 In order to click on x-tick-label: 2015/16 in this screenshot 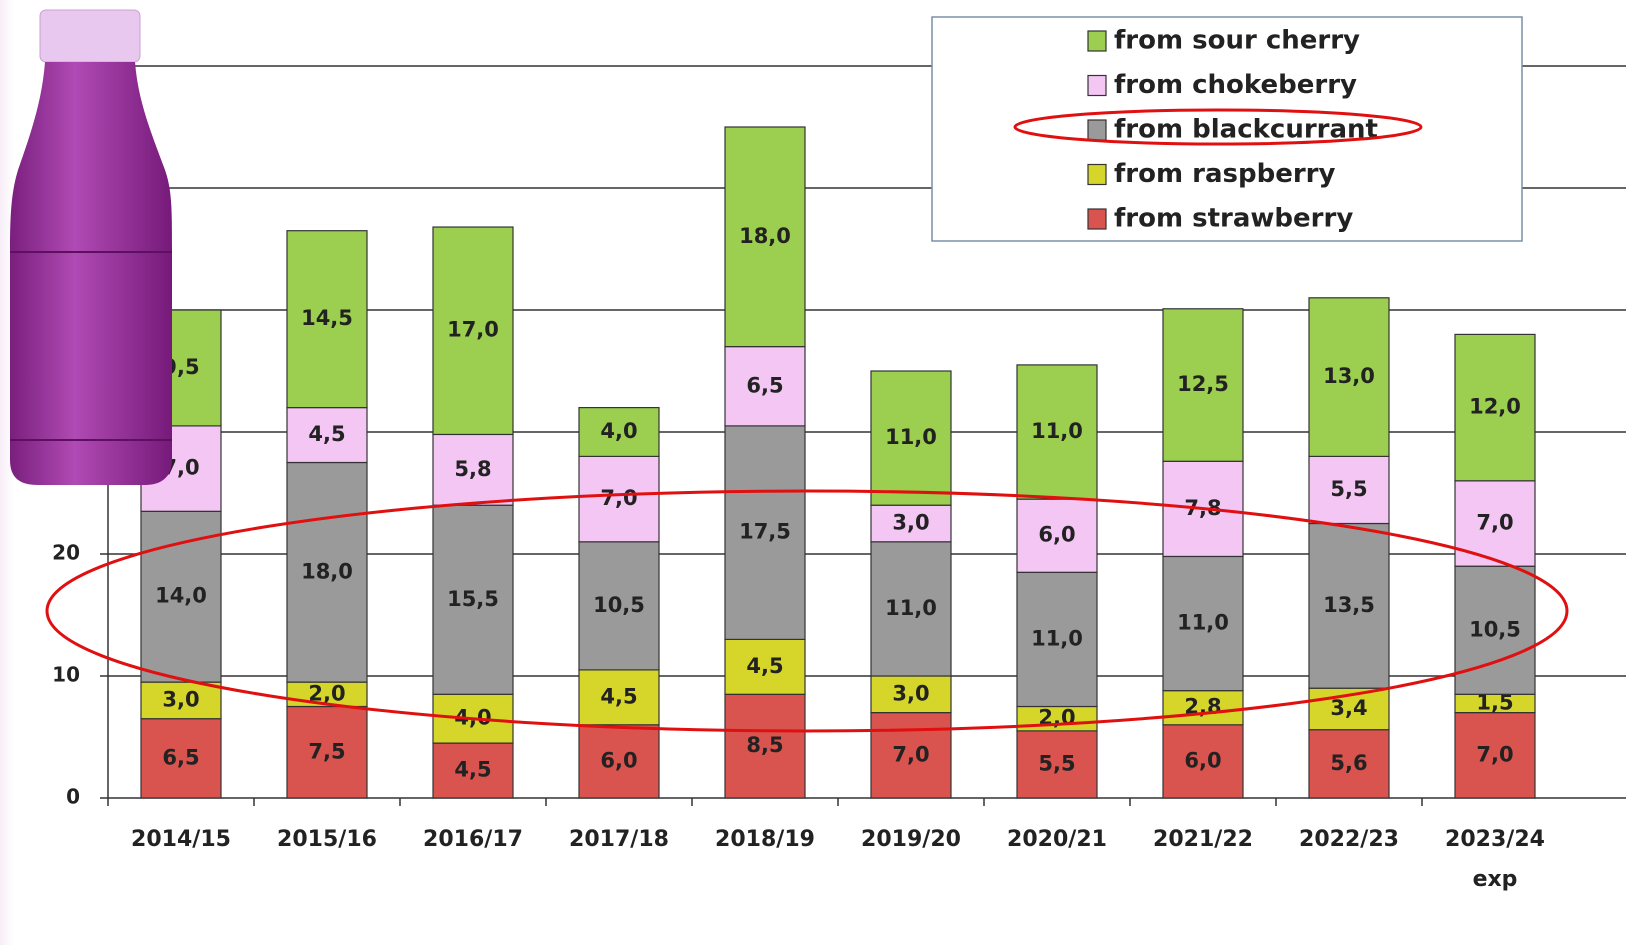, I will do `click(327, 839)`.